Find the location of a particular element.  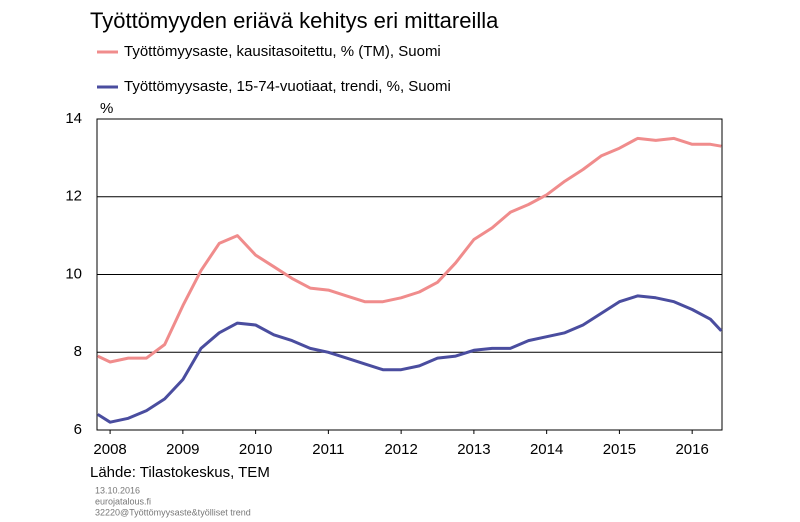

x-tick-label: 2010 is located at coordinates (255, 449).